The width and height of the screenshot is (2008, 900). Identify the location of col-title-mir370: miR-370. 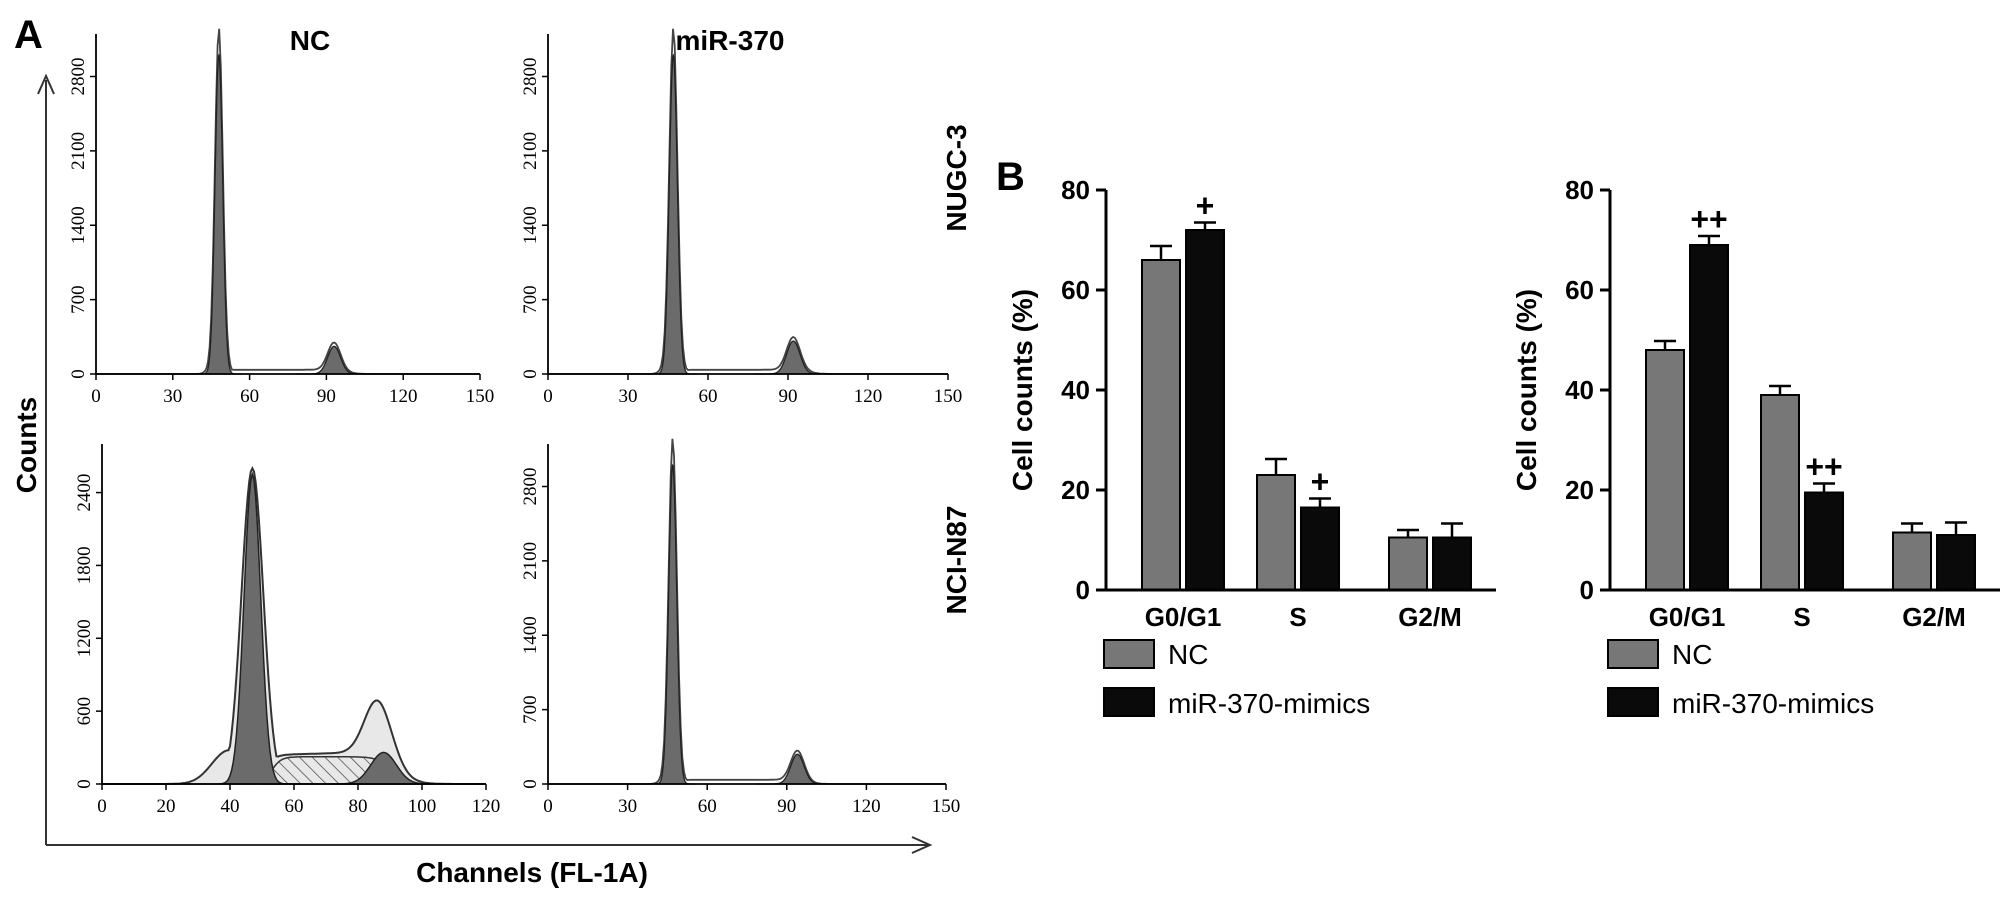
(730, 40).